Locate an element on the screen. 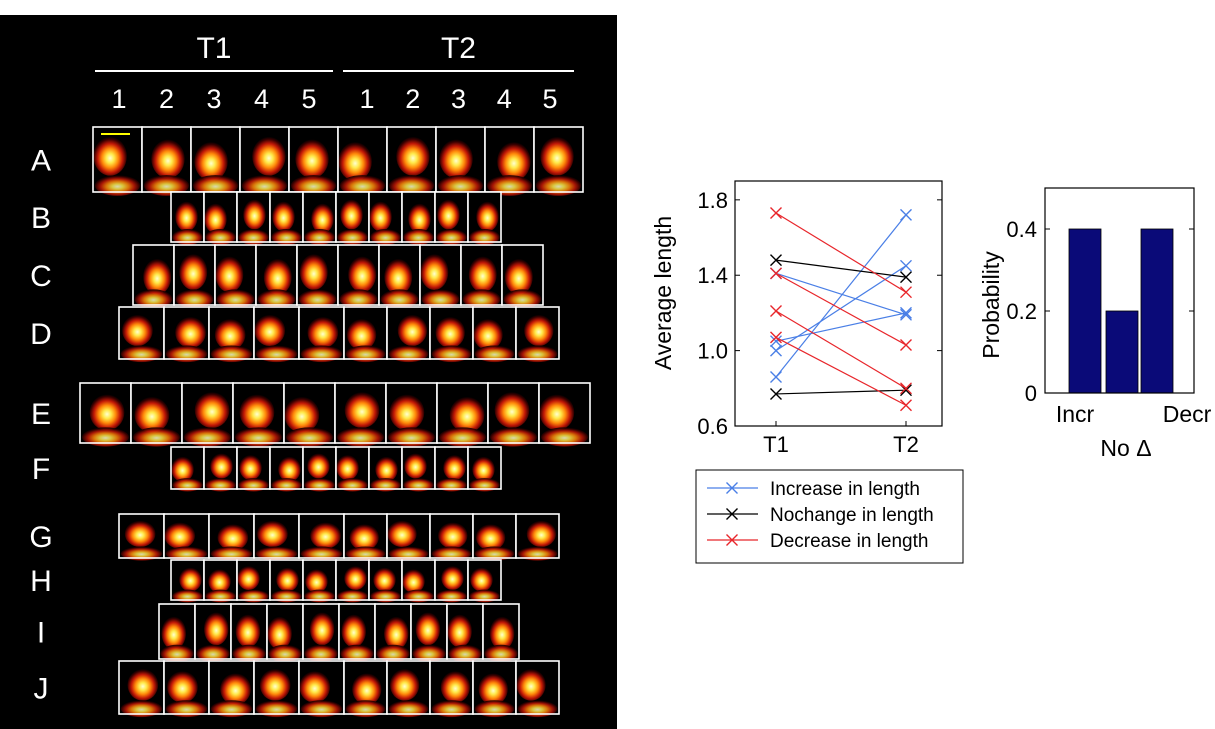  image-row: F is located at coordinates (267, 469).